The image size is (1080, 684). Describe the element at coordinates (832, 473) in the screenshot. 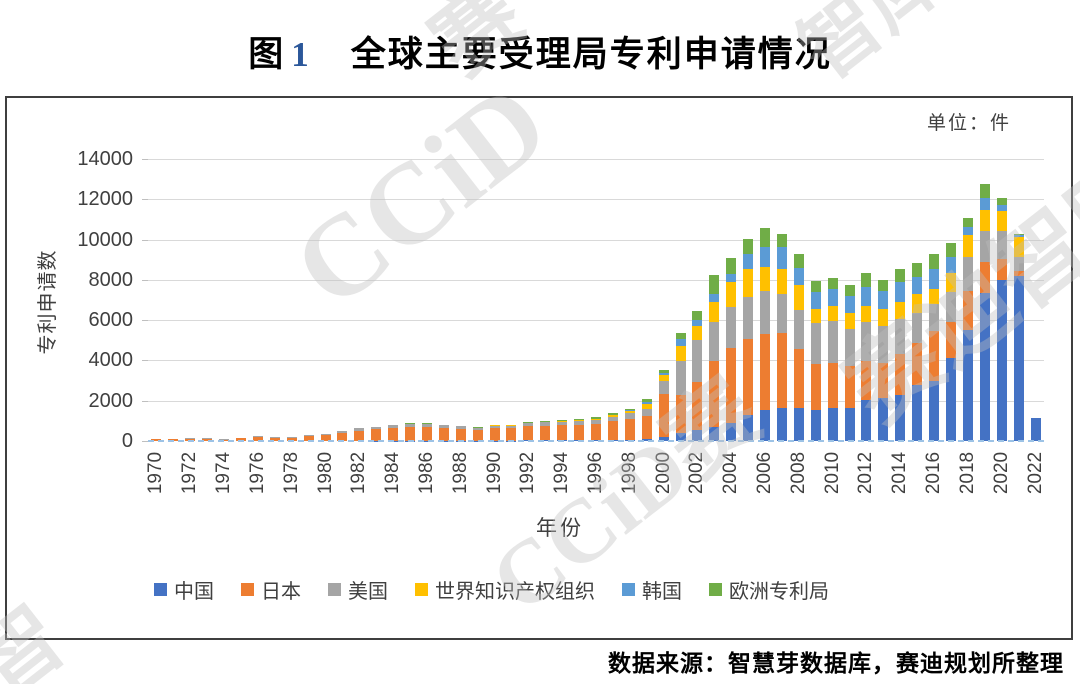

I see `x-tick-label: 2010` at that location.